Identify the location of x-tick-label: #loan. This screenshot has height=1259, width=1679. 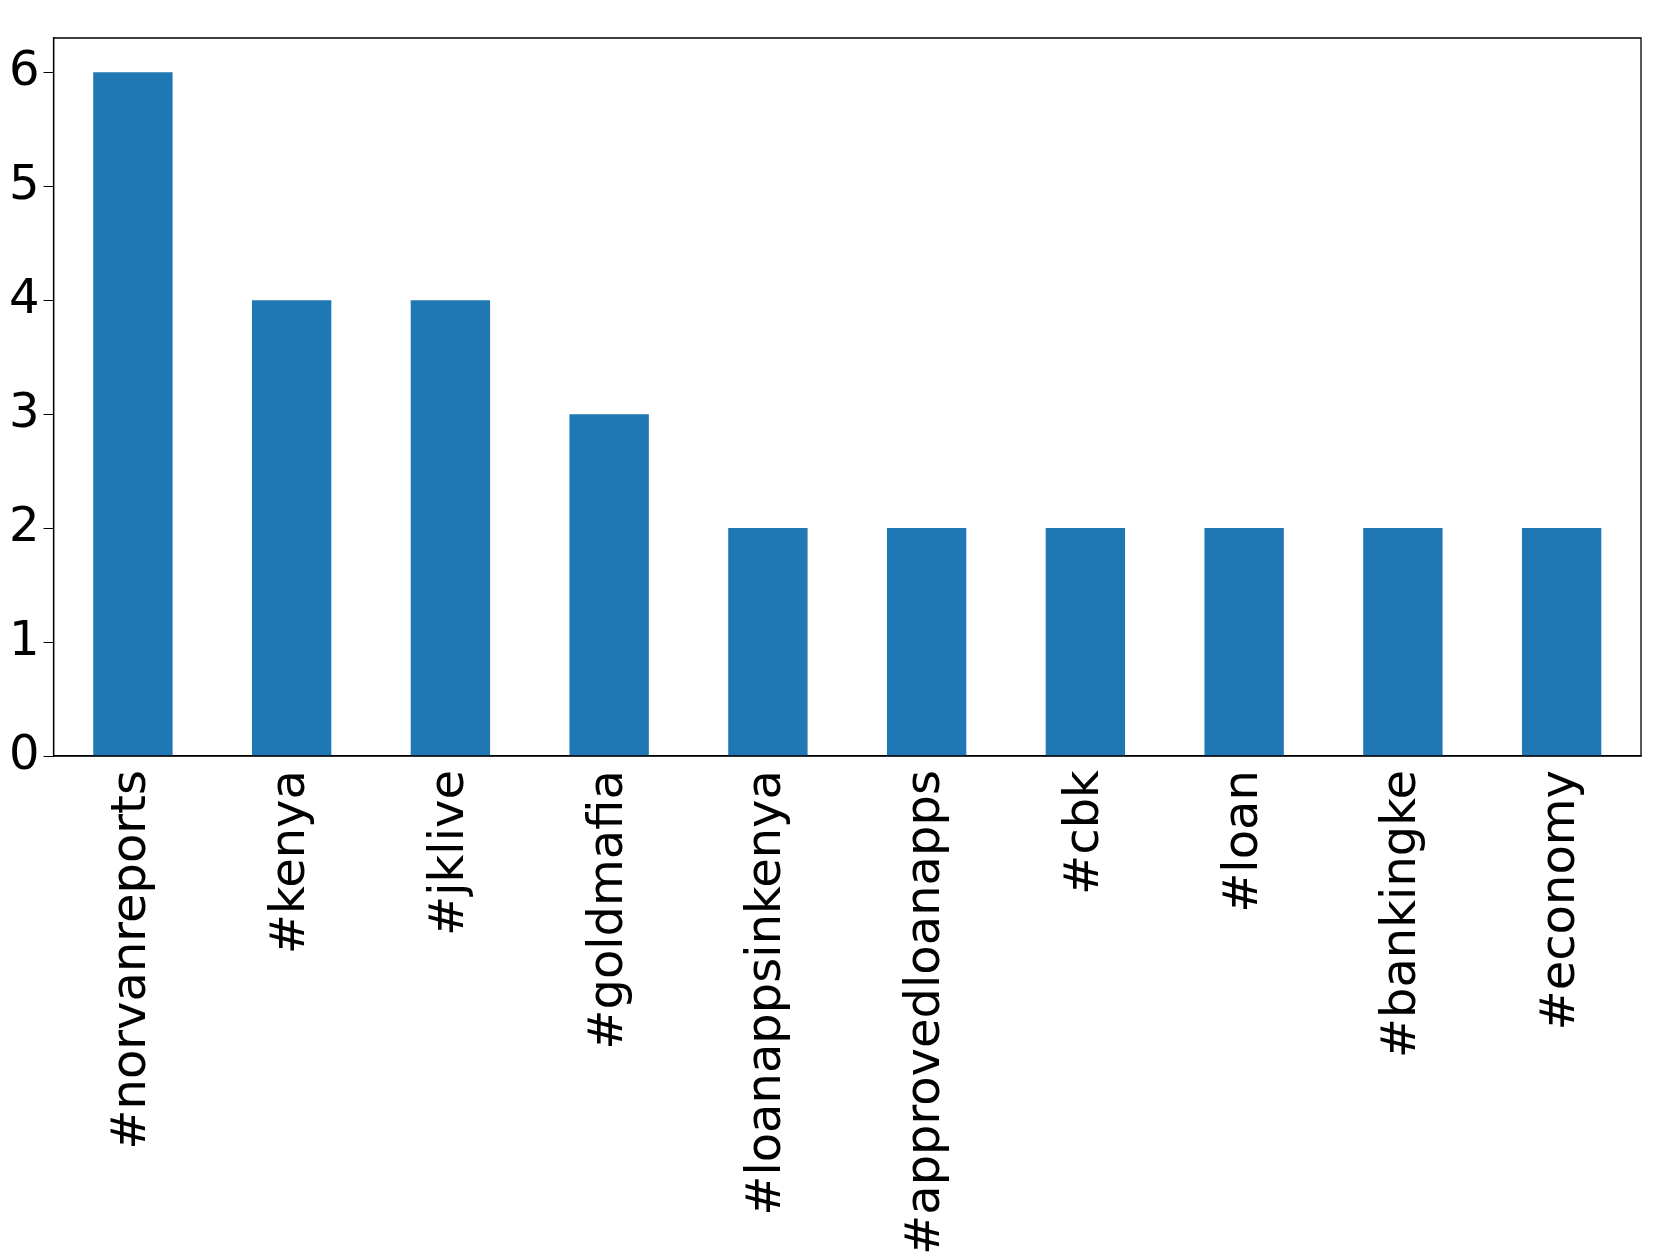
(1239, 841).